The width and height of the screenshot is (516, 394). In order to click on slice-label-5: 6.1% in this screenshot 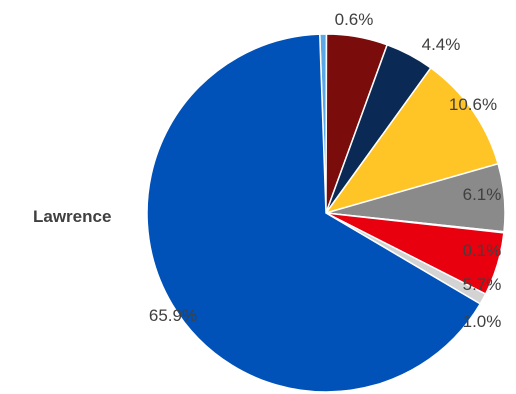, I will do `click(482, 194)`.